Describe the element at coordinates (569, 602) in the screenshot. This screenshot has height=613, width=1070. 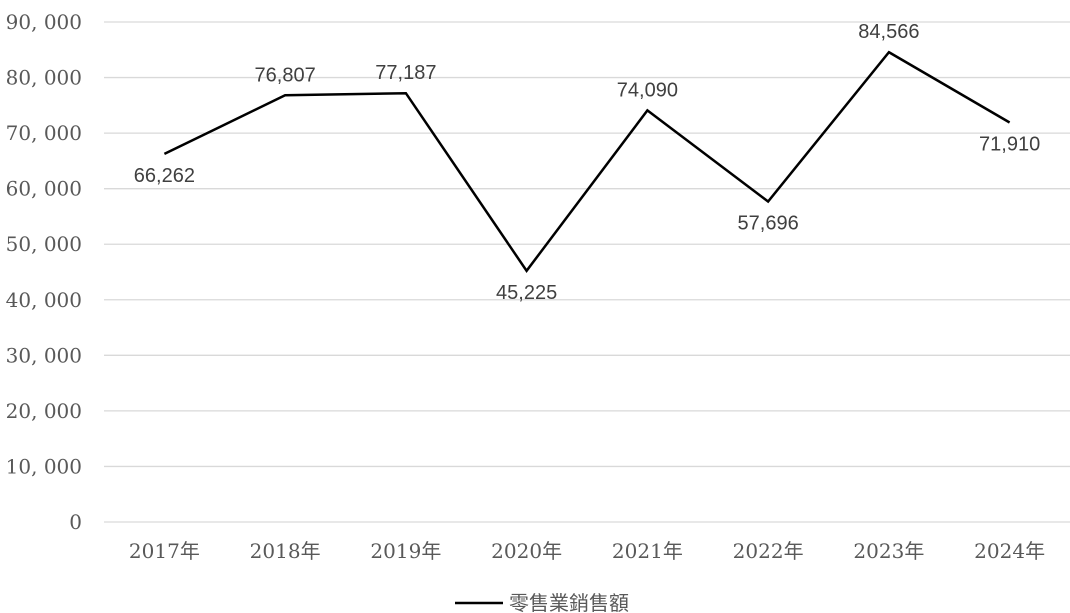
I see `legend-label: 零售業銷售額` at that location.